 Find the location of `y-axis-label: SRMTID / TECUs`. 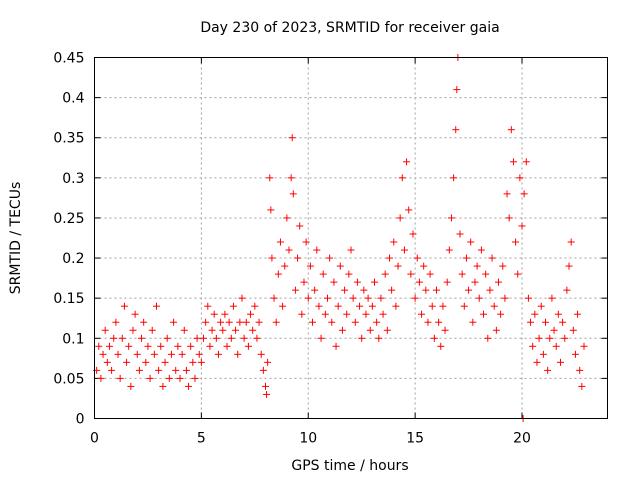

y-axis-label: SRMTID / TECUs is located at coordinates (16, 238).